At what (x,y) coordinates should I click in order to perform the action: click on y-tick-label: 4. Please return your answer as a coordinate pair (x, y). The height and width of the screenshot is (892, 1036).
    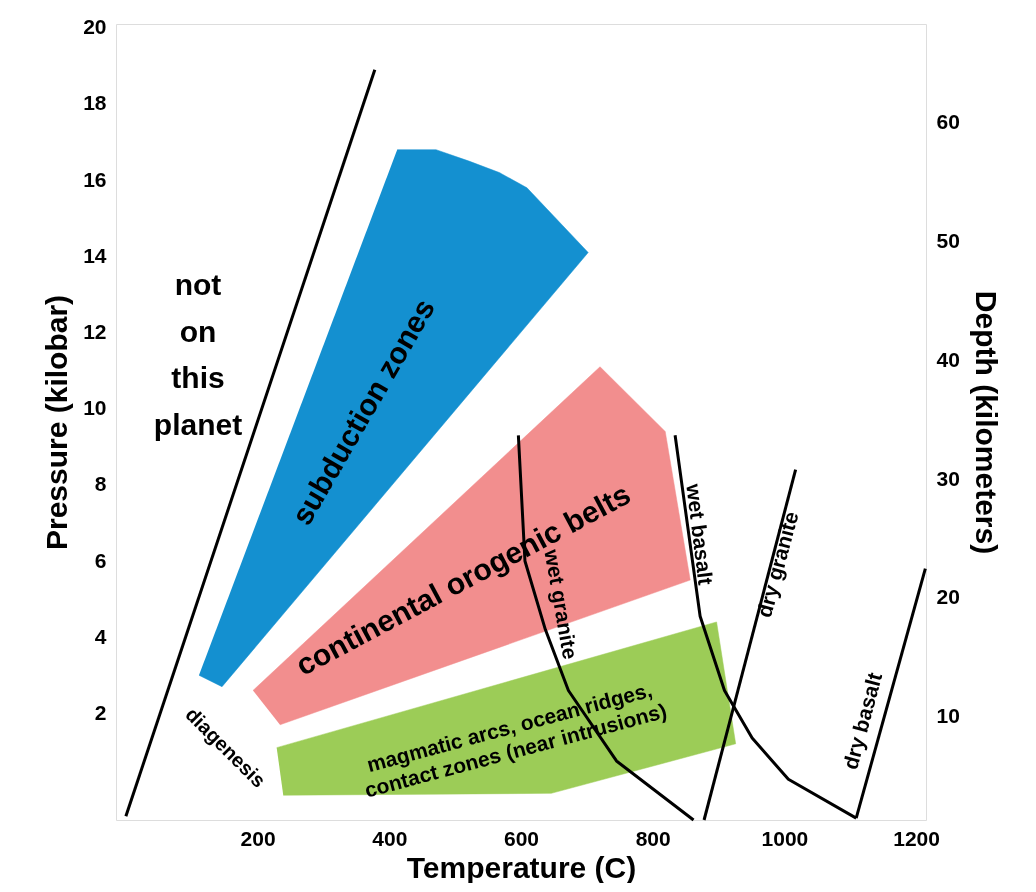
    Looking at the image, I should click on (100, 636).